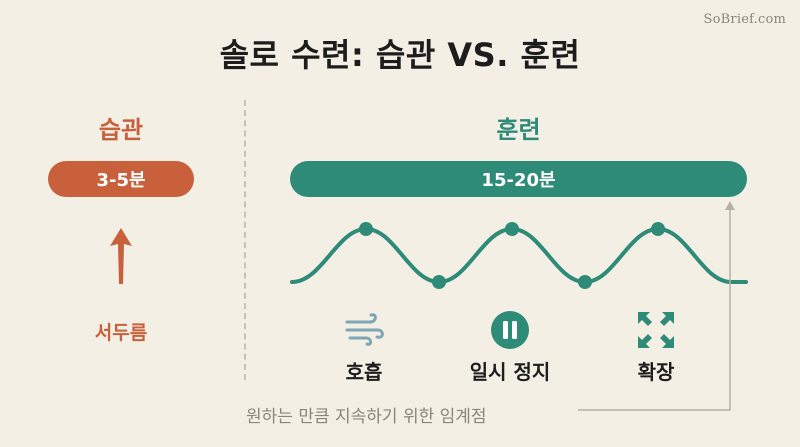  I want to click on training-duration-label: 15-20분, so click(518, 180).